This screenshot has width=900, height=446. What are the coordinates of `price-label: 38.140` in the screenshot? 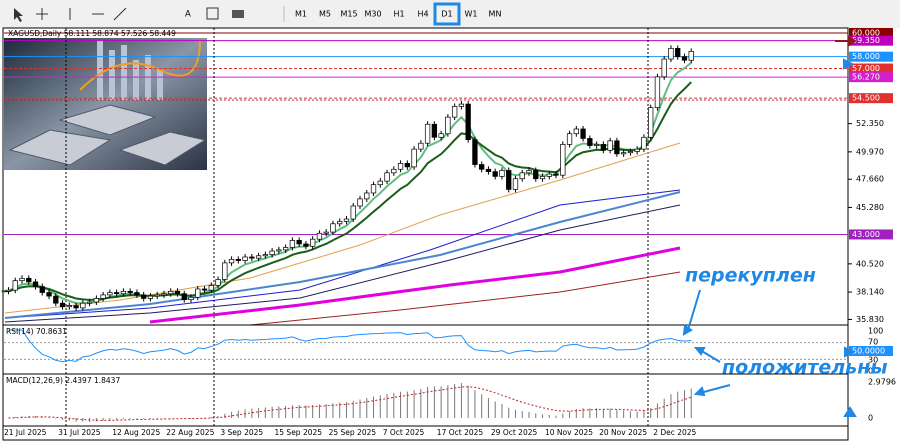 It's located at (870, 292).